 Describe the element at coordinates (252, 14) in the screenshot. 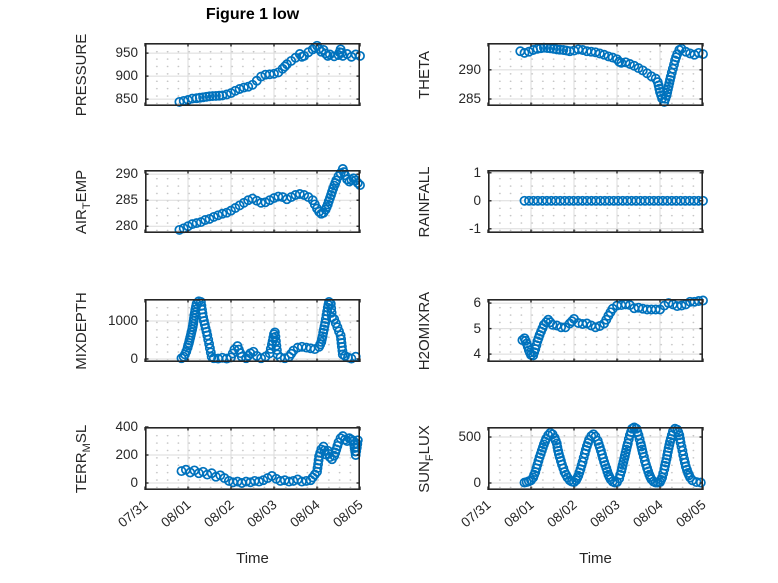

I see `figure-title: Figure 1 low` at that location.